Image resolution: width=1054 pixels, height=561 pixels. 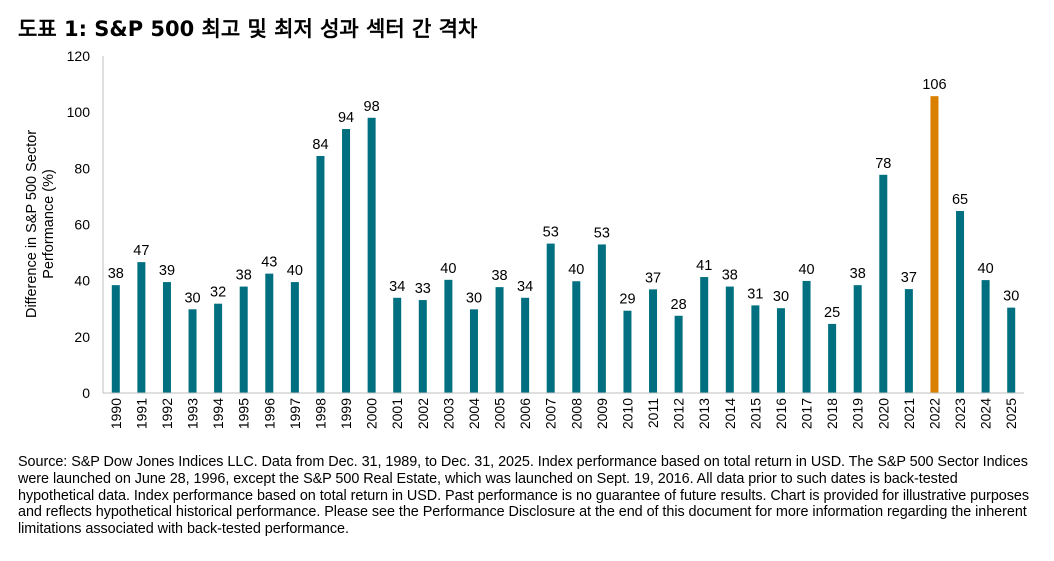 I want to click on data-label-1991: 47, so click(x=141, y=251).